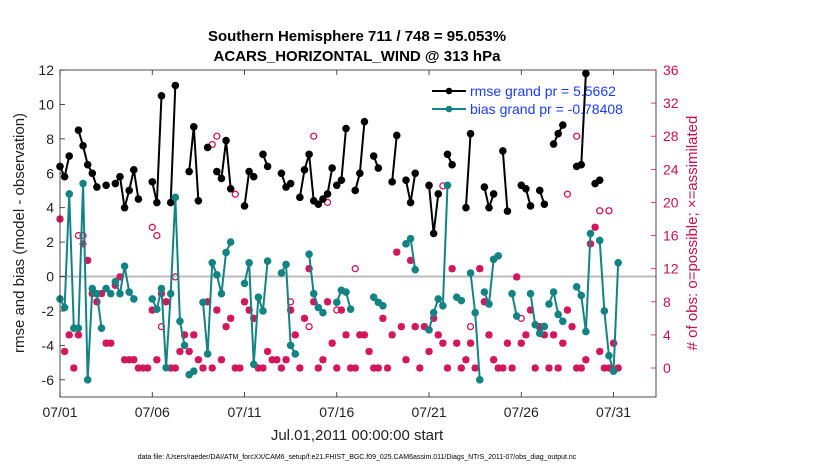 This screenshot has width=830, height=470. What do you see at coordinates (671, 136) in the screenshot?
I see `y-right-tick-label: 28` at bounding box center [671, 136].